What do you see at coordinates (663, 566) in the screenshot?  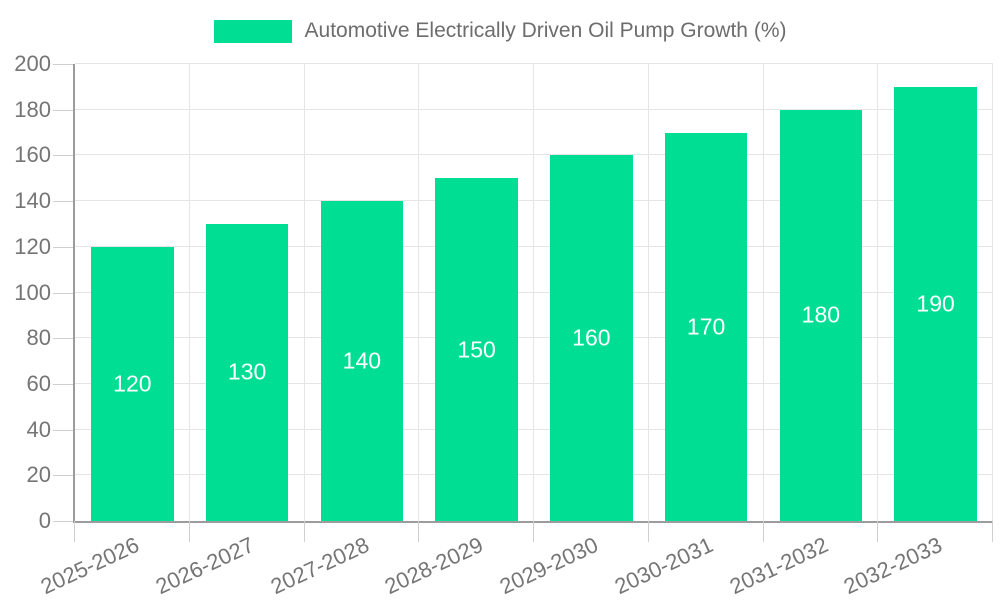 I see `x-axis-label: 2030-2031` at bounding box center [663, 566].